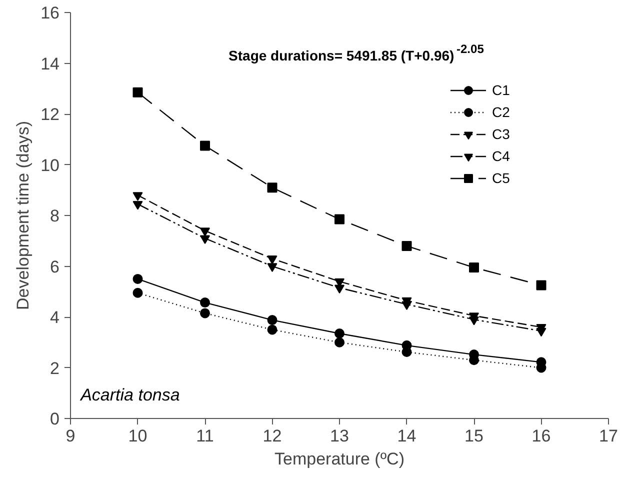 The height and width of the screenshot is (483, 626). Describe the element at coordinates (339, 459) in the screenshot. I see `x-axis-title: Temperature (ºC)` at that location.